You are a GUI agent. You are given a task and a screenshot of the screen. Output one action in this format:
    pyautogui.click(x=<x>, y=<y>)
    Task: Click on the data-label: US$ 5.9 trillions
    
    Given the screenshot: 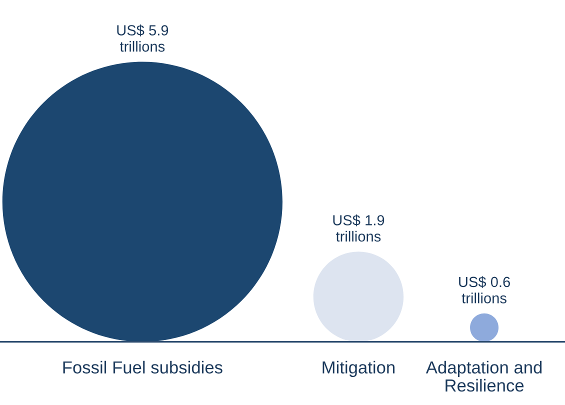 What is the action you would take?
    pyautogui.click(x=142, y=38)
    